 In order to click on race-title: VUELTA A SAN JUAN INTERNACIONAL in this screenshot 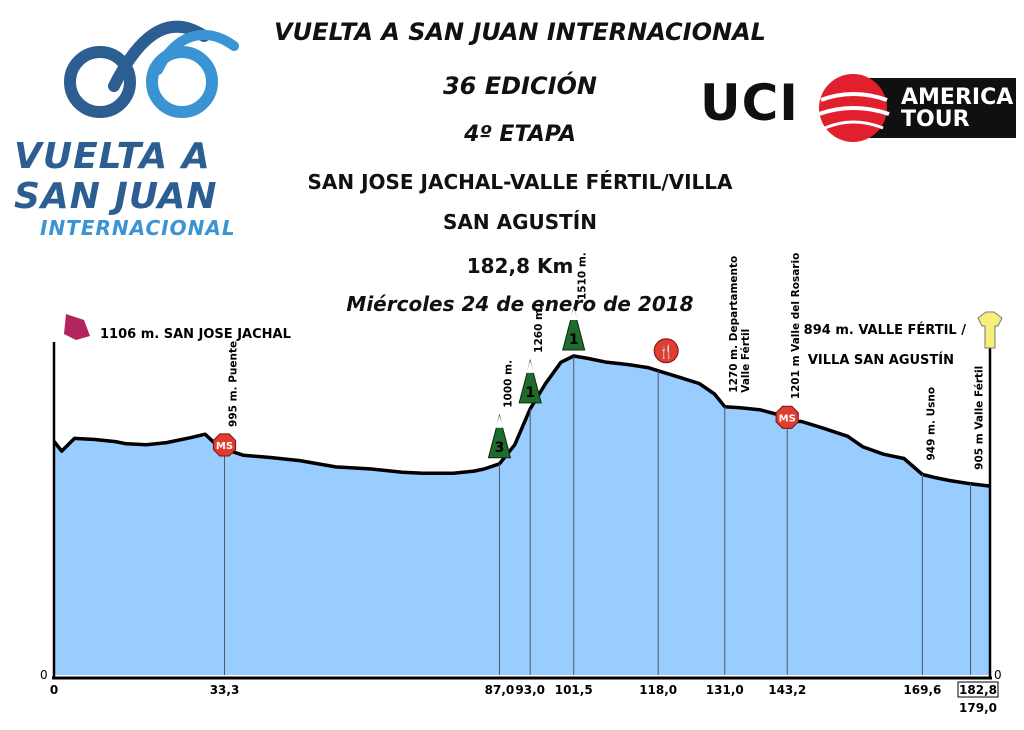, I will do `click(520, 32)`.